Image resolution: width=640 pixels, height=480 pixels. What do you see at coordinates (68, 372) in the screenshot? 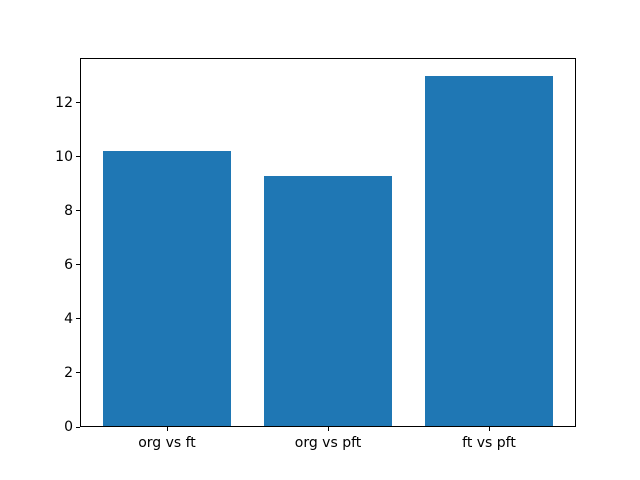
I see `y-tick-label: 2` at bounding box center [68, 372].